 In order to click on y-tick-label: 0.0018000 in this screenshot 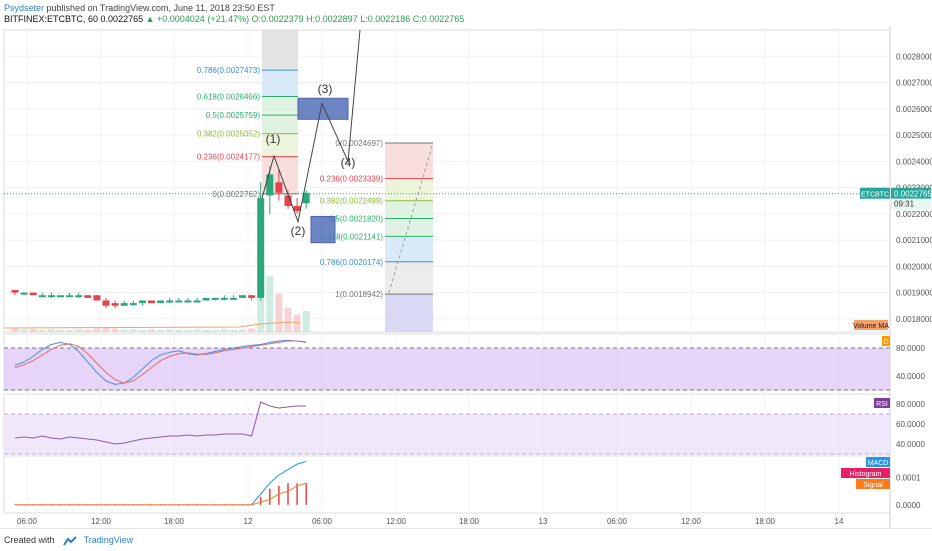, I will do `click(914, 319)`.